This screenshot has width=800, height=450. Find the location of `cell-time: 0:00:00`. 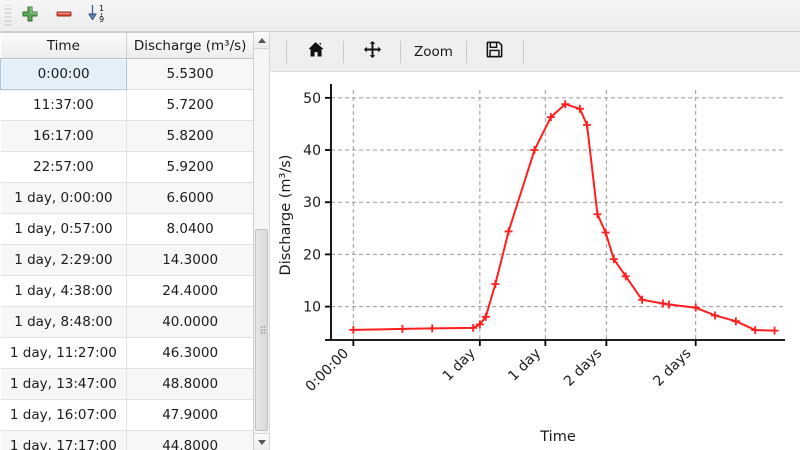

cell-time: 0:00:00 is located at coordinates (64, 74).